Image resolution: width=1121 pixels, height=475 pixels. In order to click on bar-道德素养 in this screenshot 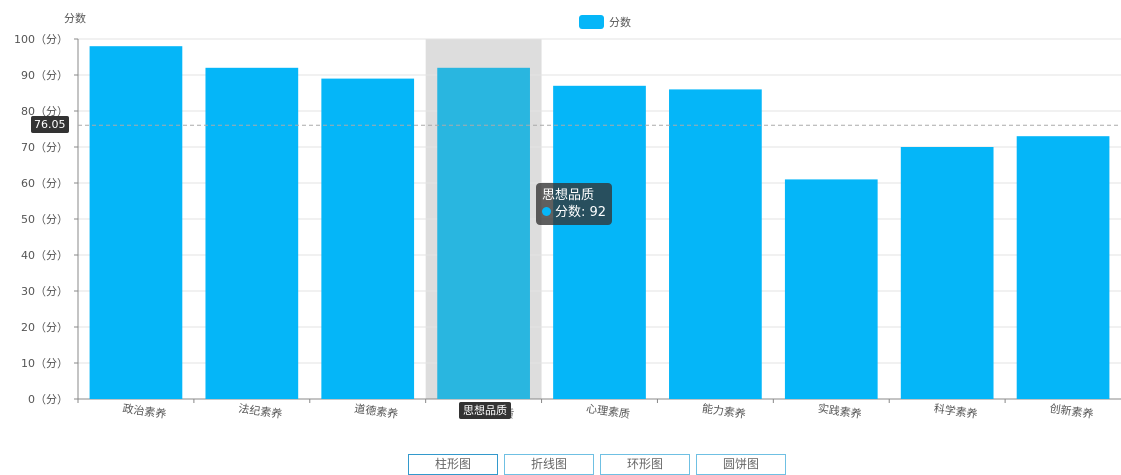, I will do `click(368, 238)`.